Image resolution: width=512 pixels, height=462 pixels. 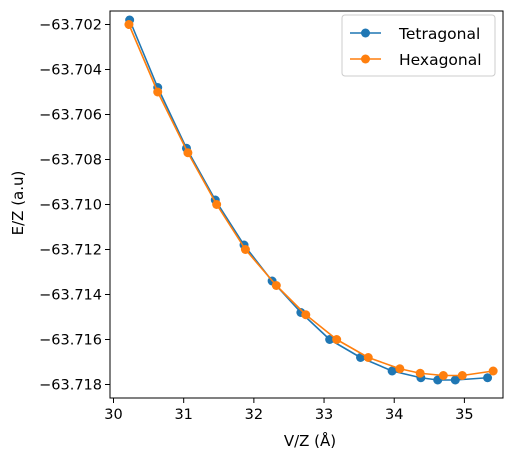 I want to click on y-tick-label: −63.716, so click(x=70, y=341).